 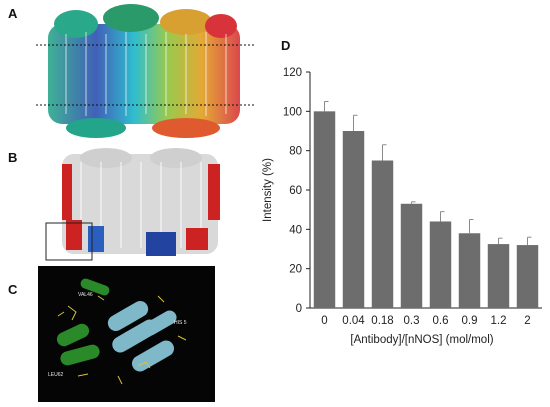 I want to click on x-tick-label: 0.04, so click(x=353, y=321).